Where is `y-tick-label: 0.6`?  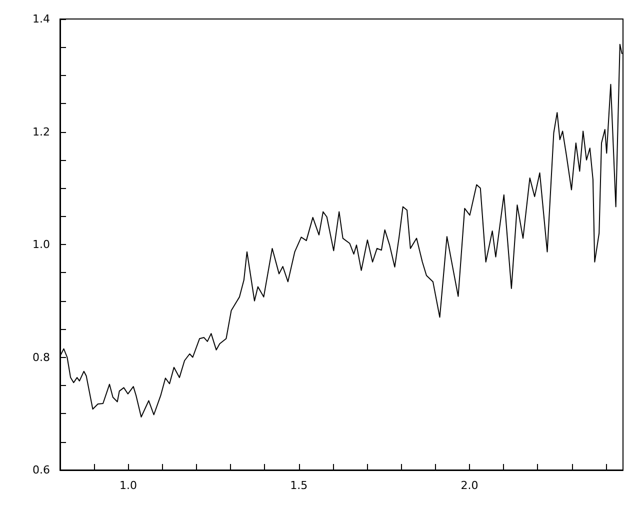 y-tick-label: 0.6 is located at coordinates (41, 470).